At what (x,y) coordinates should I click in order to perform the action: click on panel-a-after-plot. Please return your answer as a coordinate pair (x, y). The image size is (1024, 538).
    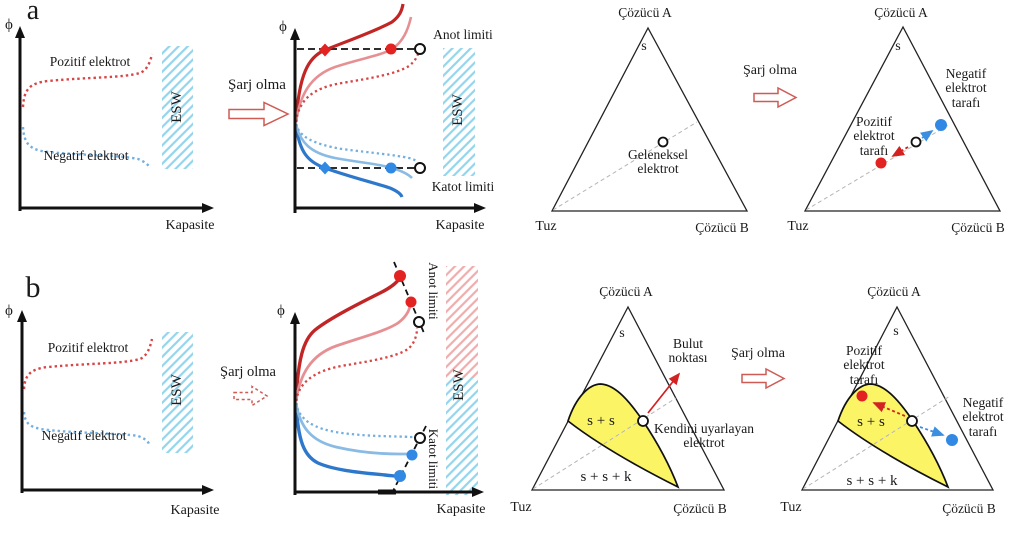
    Looking at the image, I should click on (388, 108).